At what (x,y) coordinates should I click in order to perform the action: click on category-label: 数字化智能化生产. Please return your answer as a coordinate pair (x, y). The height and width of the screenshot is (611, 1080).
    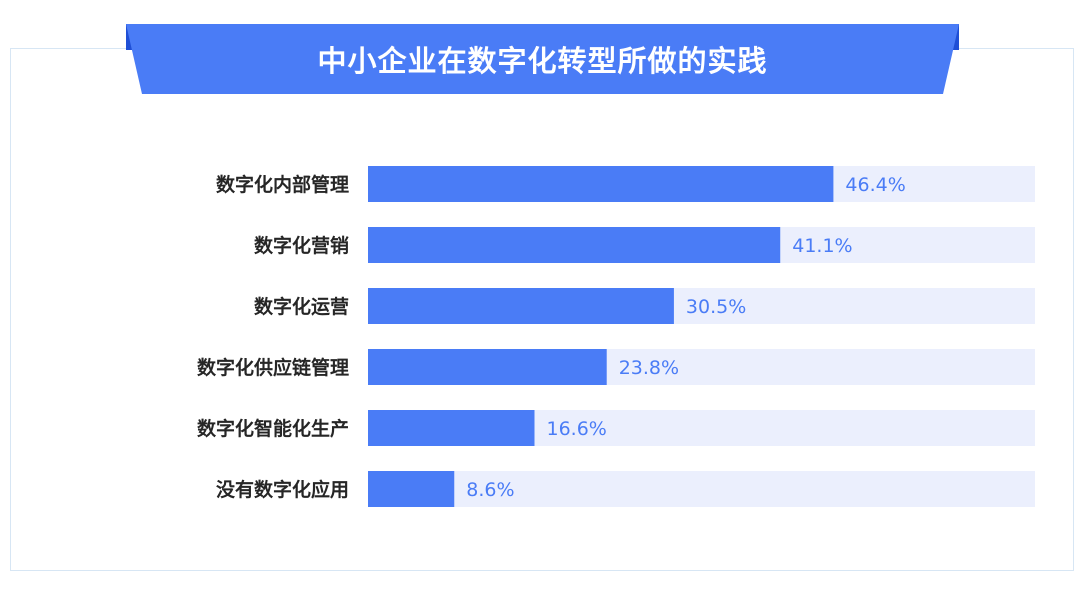
    Looking at the image, I should click on (273, 428).